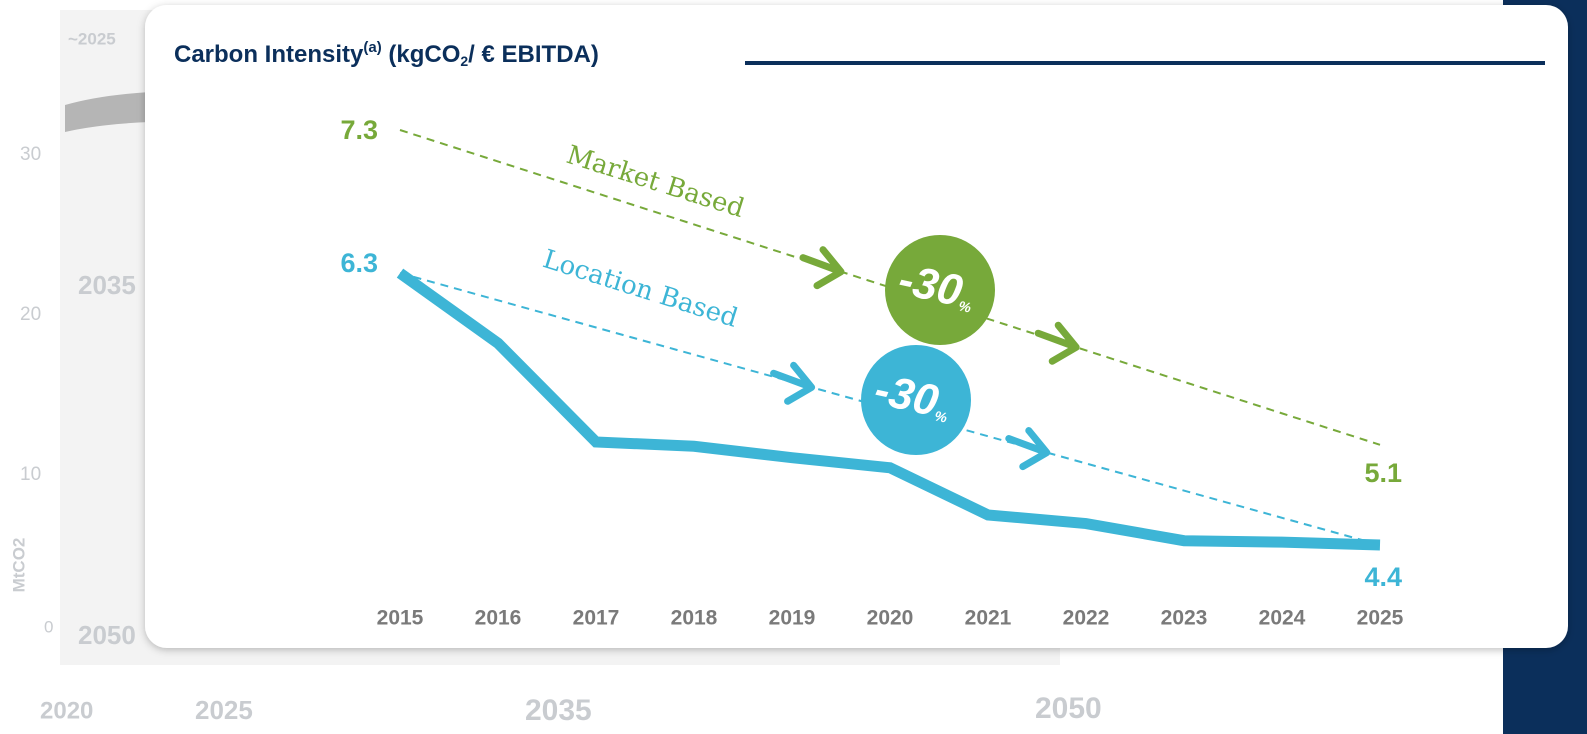 The image size is (1587, 734). Describe the element at coordinates (1282, 618) in the screenshot. I see `x-tick-label: 2024` at that location.